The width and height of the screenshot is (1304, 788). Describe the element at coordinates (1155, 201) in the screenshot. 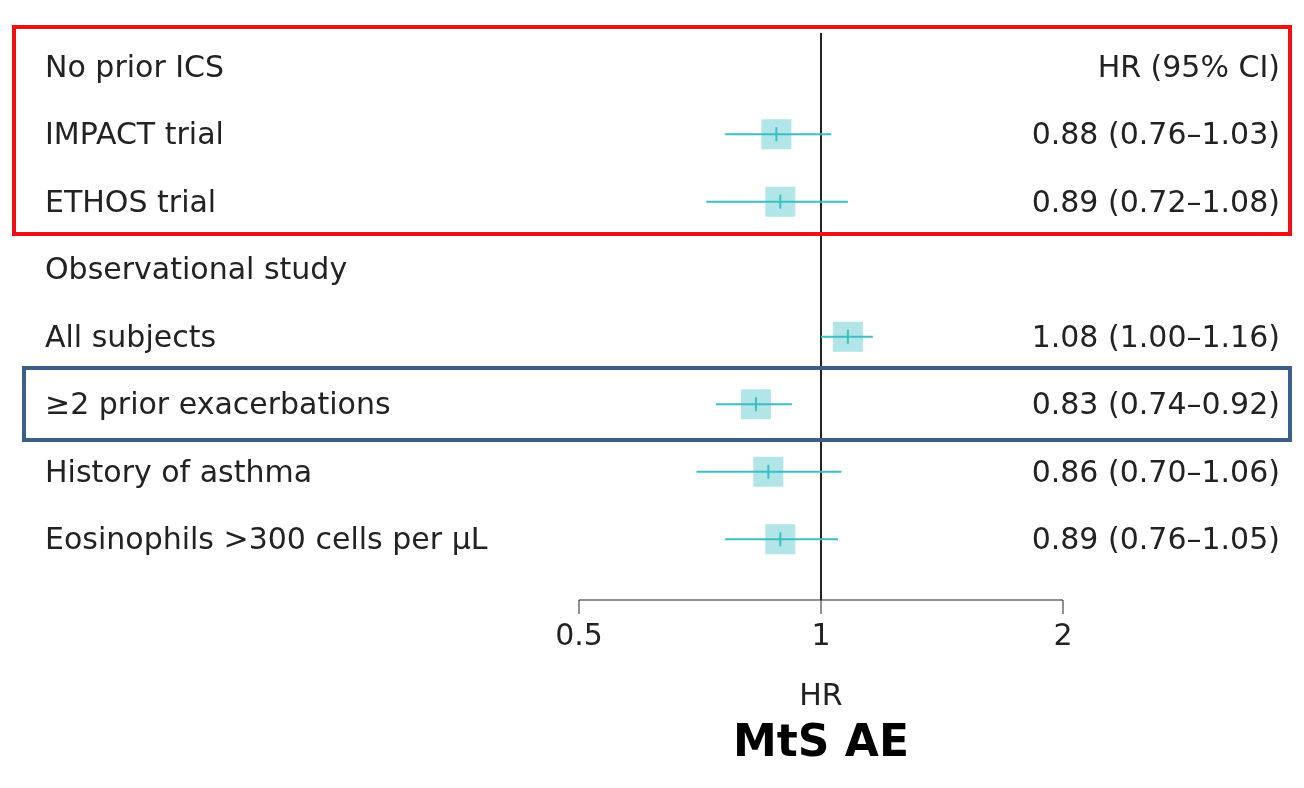

I see `data-label: 0.89 (0.72–1.08)` at that location.